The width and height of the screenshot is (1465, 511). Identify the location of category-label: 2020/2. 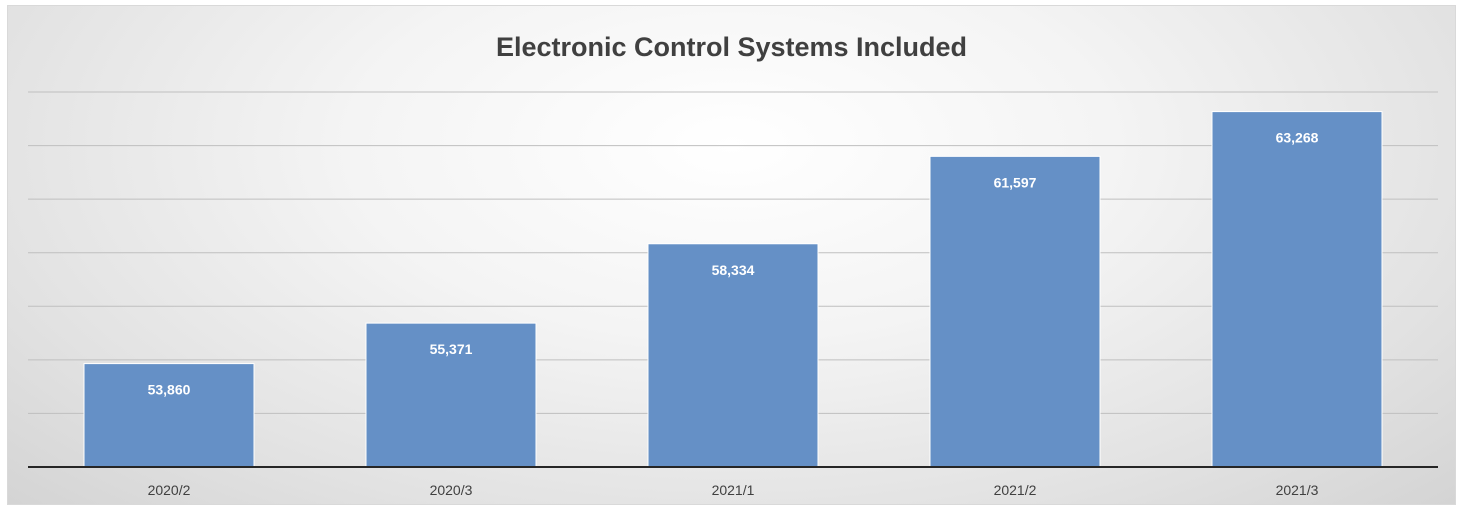
(169, 490).